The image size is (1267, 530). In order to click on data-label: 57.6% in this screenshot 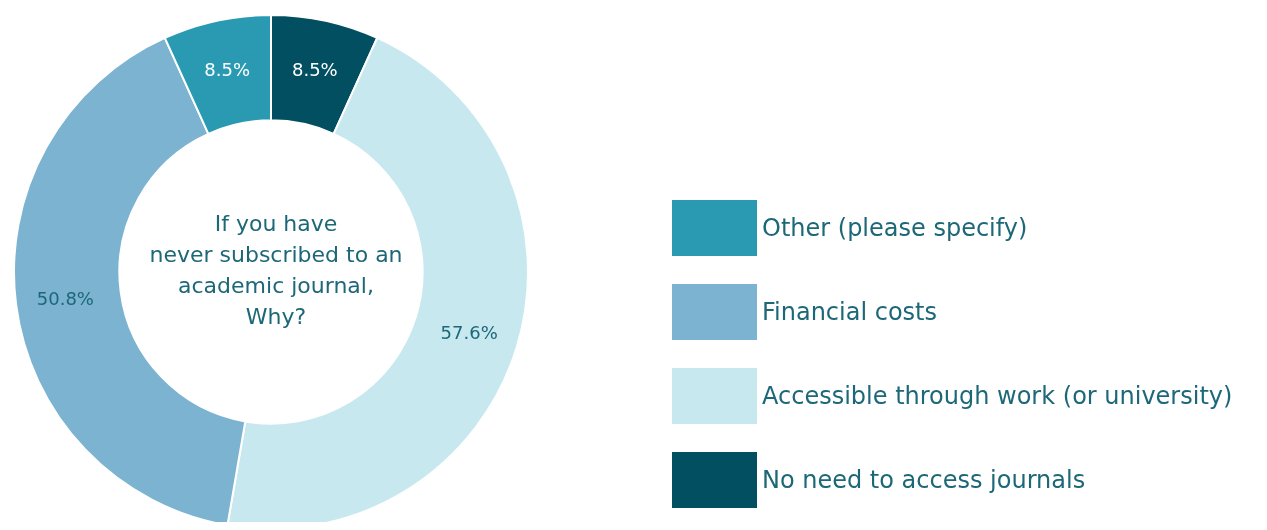, I will do `click(469, 333)`.